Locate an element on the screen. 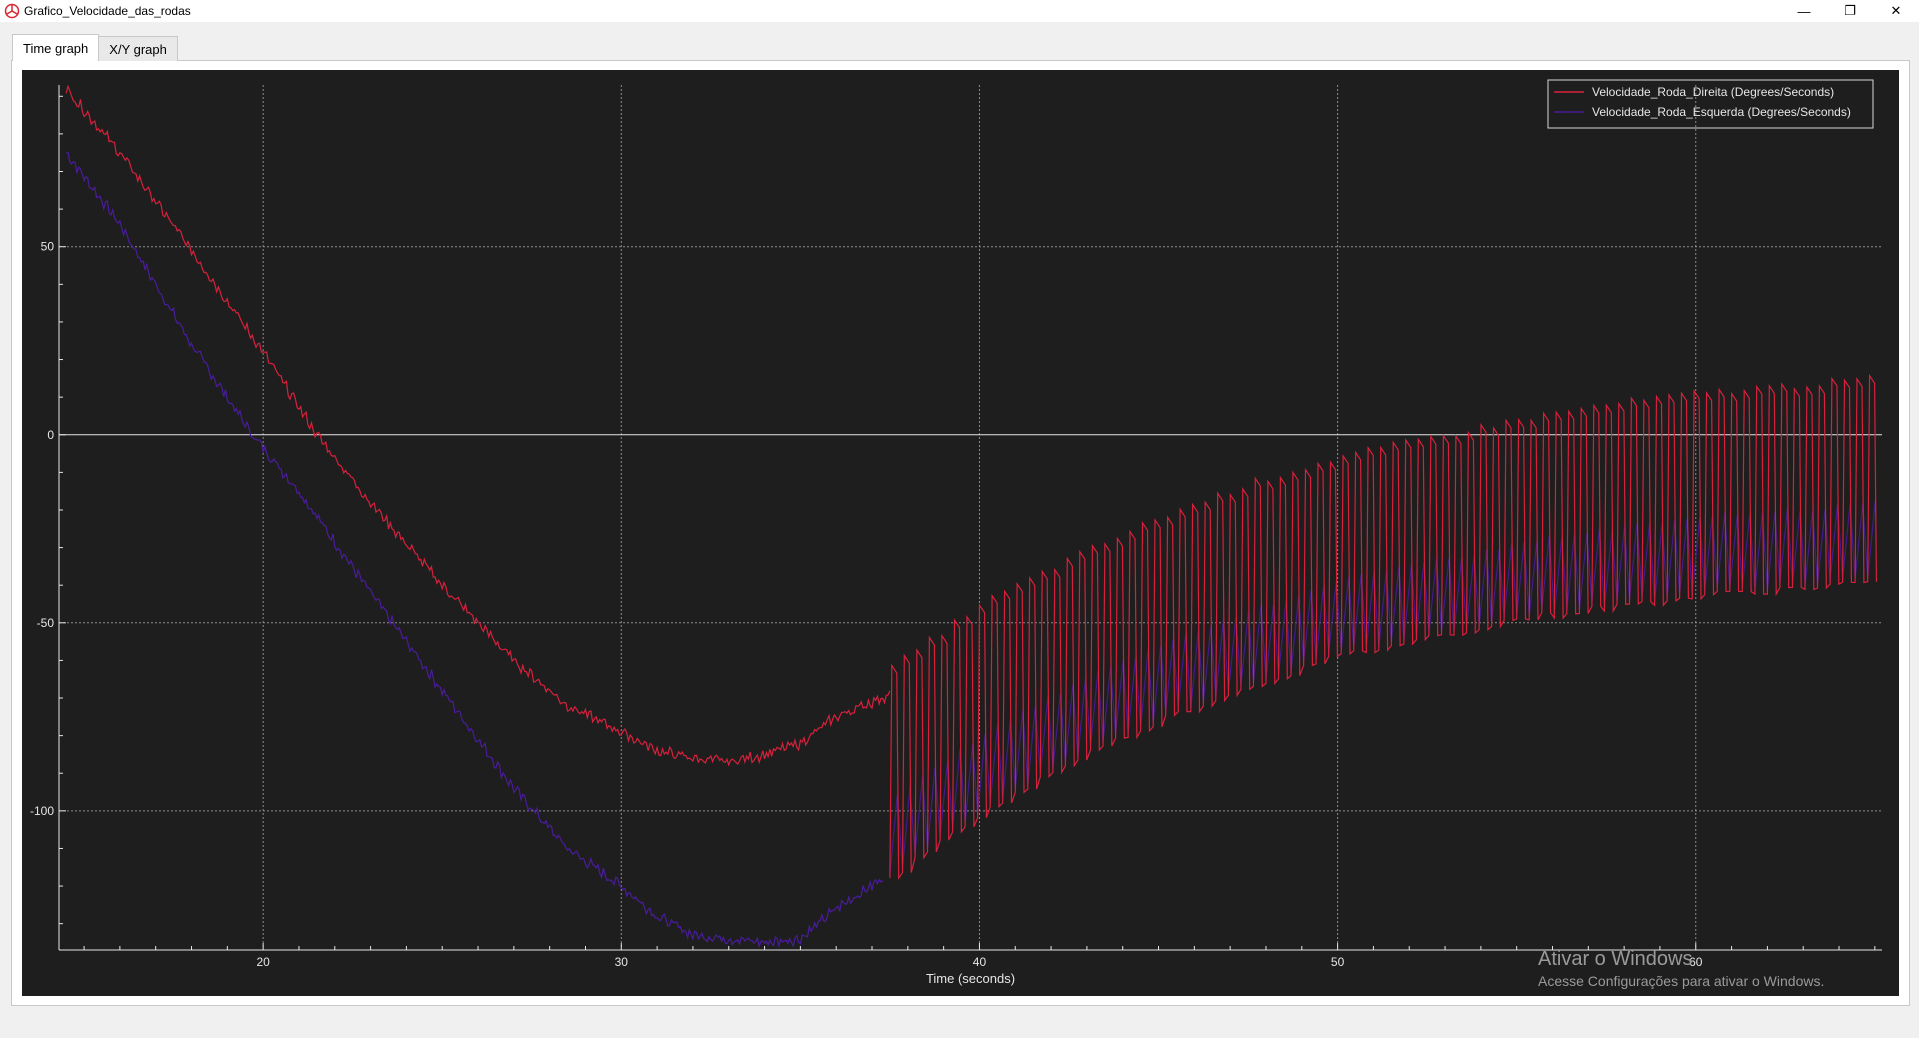 The width and height of the screenshot is (1919, 1038). y-tick-label: -100 is located at coordinates (42, 811).